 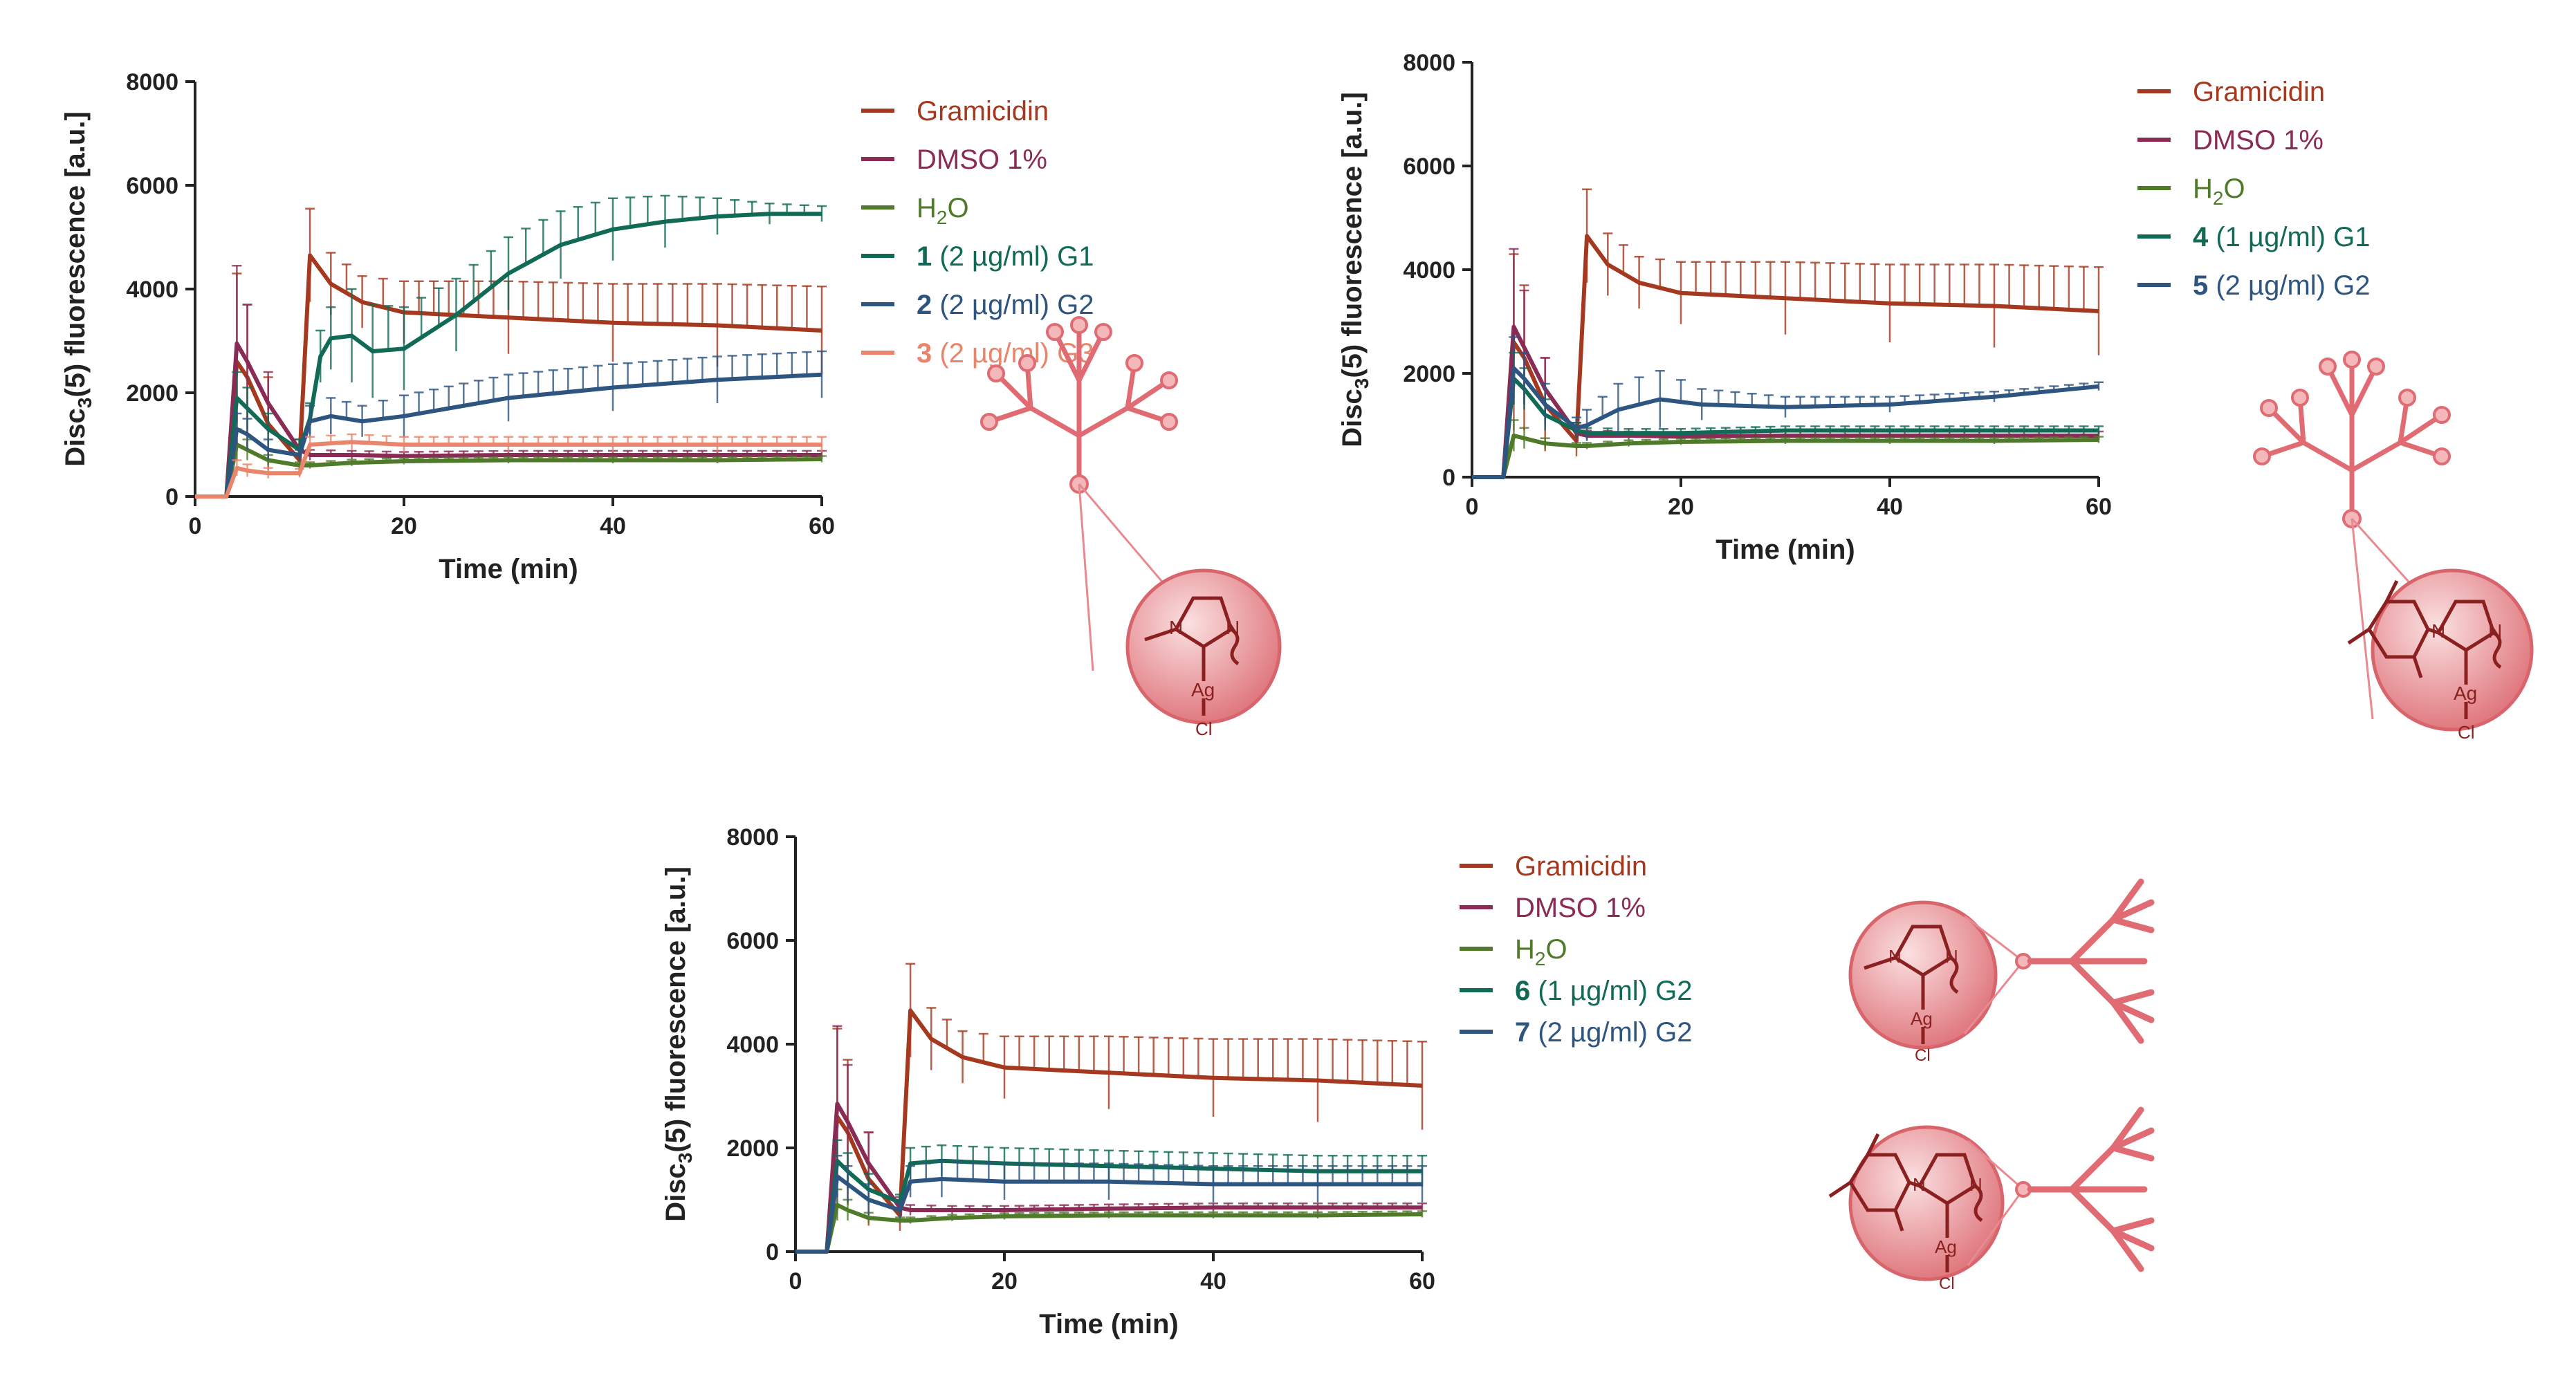 I want to click on legend-compound-number: 4, so click(x=2201, y=237).